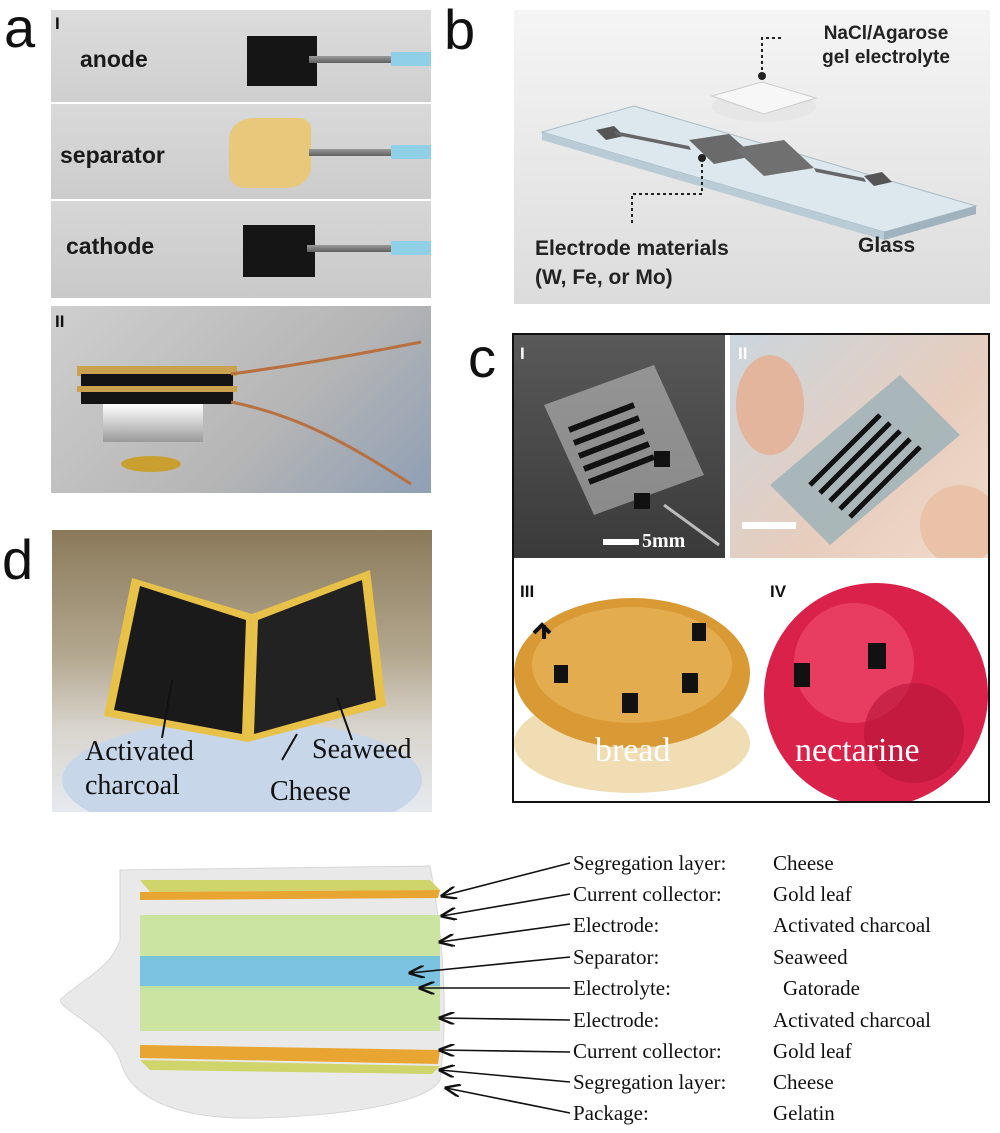  Describe the element at coordinates (362, 749) in the screenshot. I see `seaweed-photo-label: Seaweed` at that location.